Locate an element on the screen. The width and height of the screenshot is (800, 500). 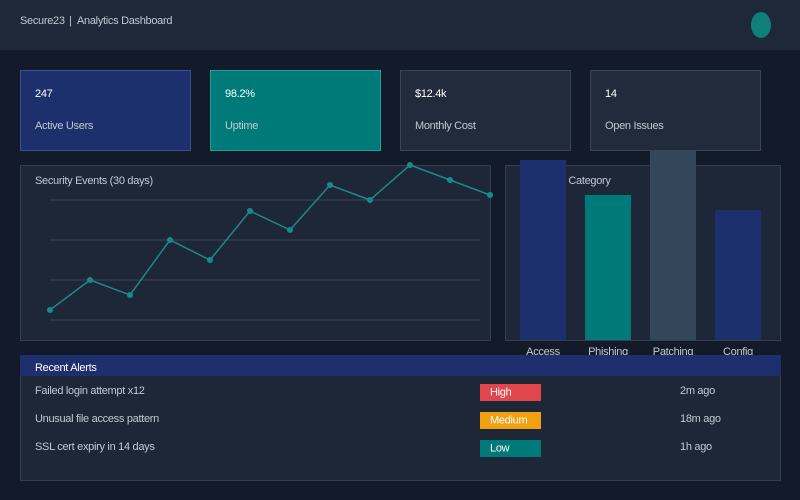
kpi-value: 14 is located at coordinates (611, 94).